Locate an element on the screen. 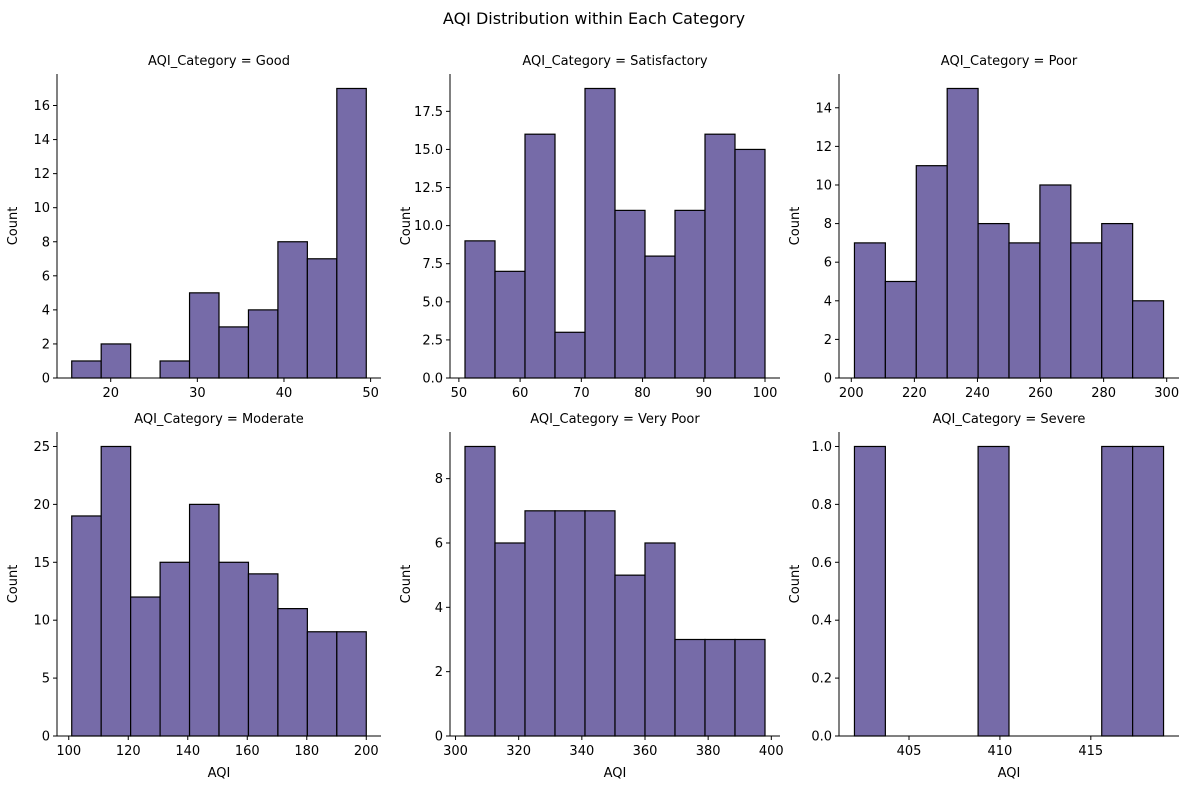 This screenshot has width=1190, height=789. x-tick-label: 300 is located at coordinates (455, 751).